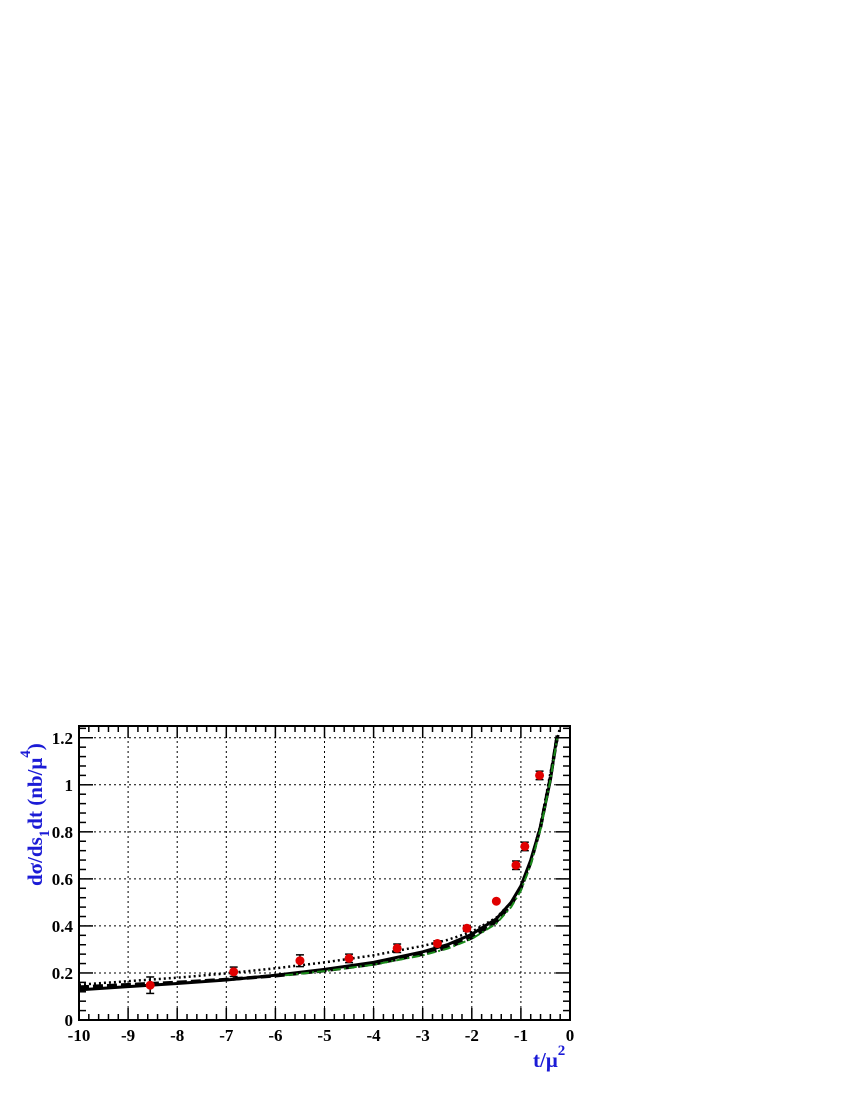  What do you see at coordinates (62, 973) in the screenshot?
I see `y-tick-label: 0.2` at bounding box center [62, 973].